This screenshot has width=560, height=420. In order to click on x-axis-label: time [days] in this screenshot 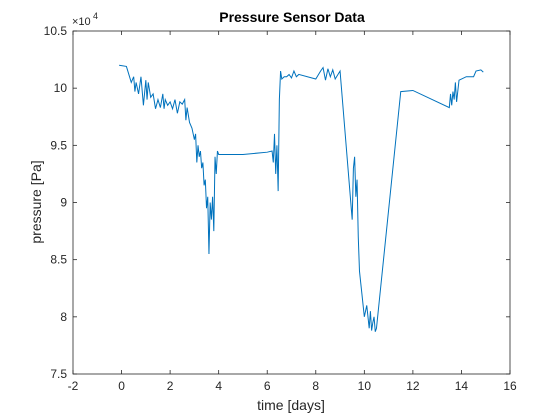, I will do `click(291, 405)`.